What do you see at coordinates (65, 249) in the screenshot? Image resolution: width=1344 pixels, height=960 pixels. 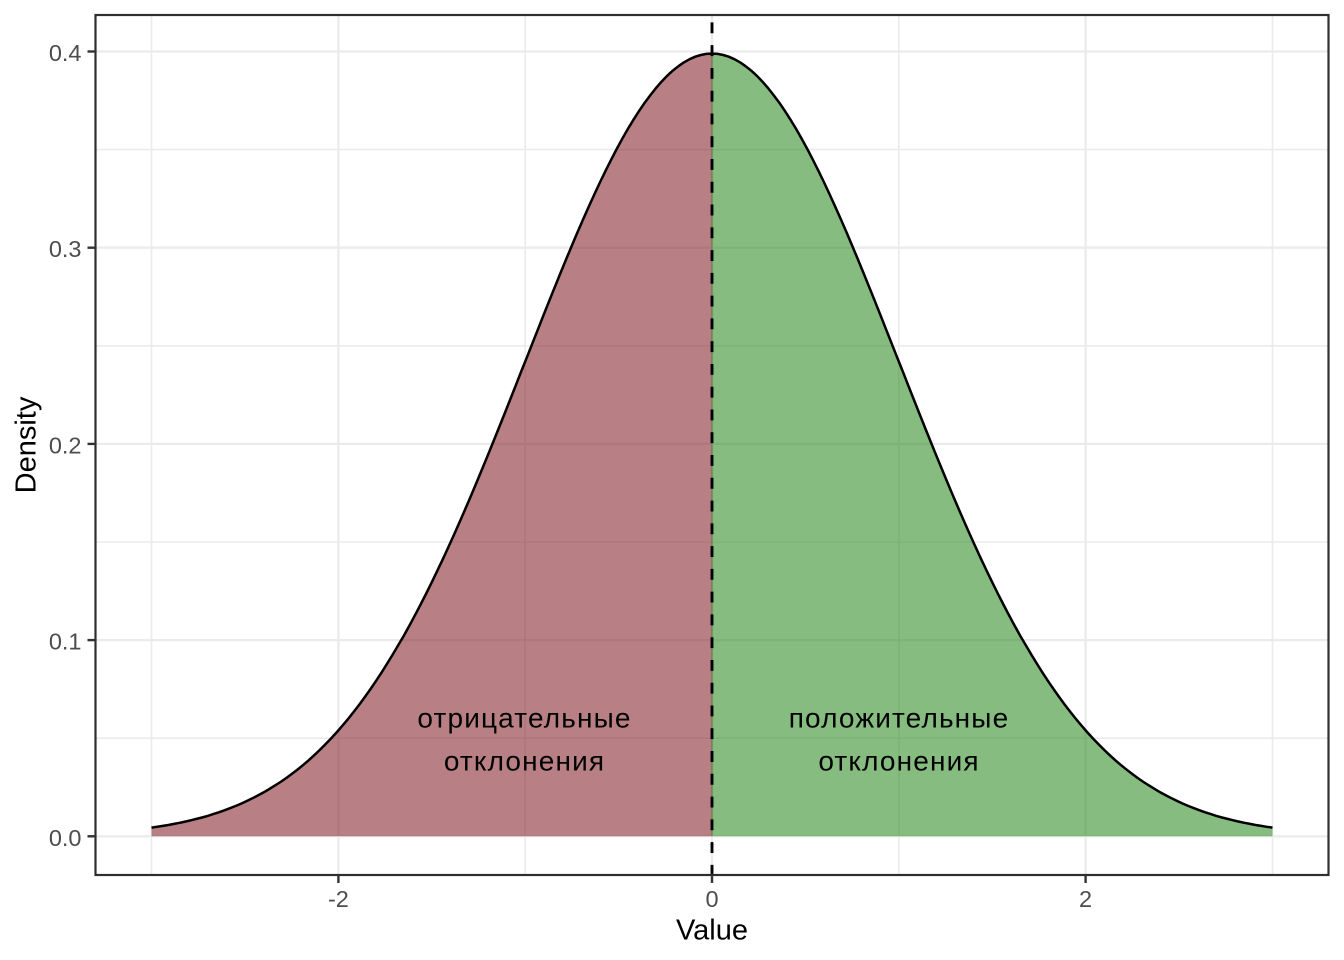 I see `svg-text: 0.3` at bounding box center [65, 249].